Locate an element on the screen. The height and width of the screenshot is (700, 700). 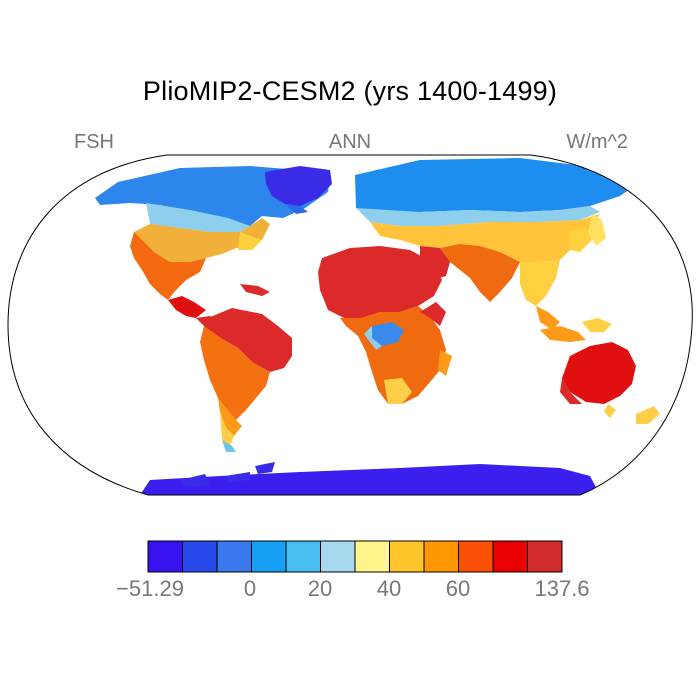
australia-landmass is located at coordinates (610, 383).